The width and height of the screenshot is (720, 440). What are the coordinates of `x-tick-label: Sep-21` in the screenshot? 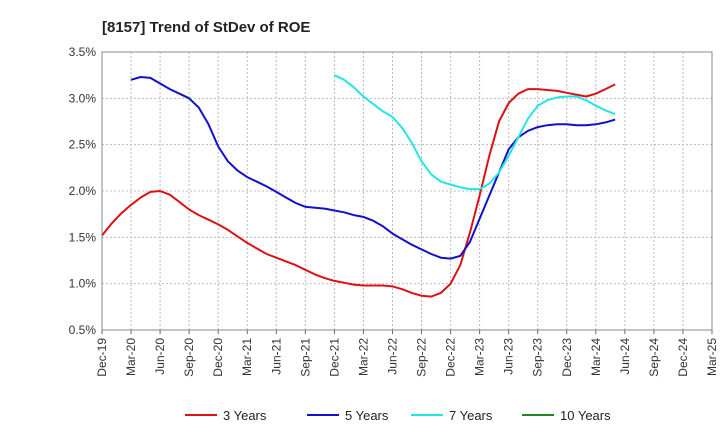 It's located at (305, 357).